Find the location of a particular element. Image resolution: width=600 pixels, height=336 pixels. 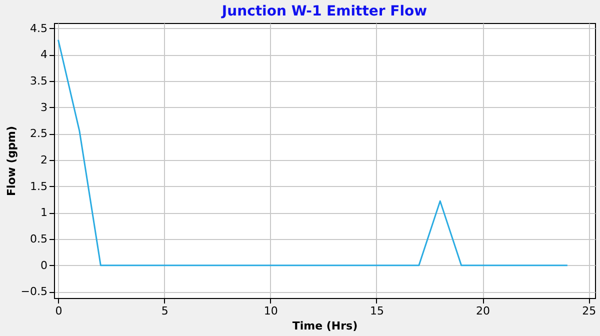

x-tick-label: 15 is located at coordinates (377, 311).